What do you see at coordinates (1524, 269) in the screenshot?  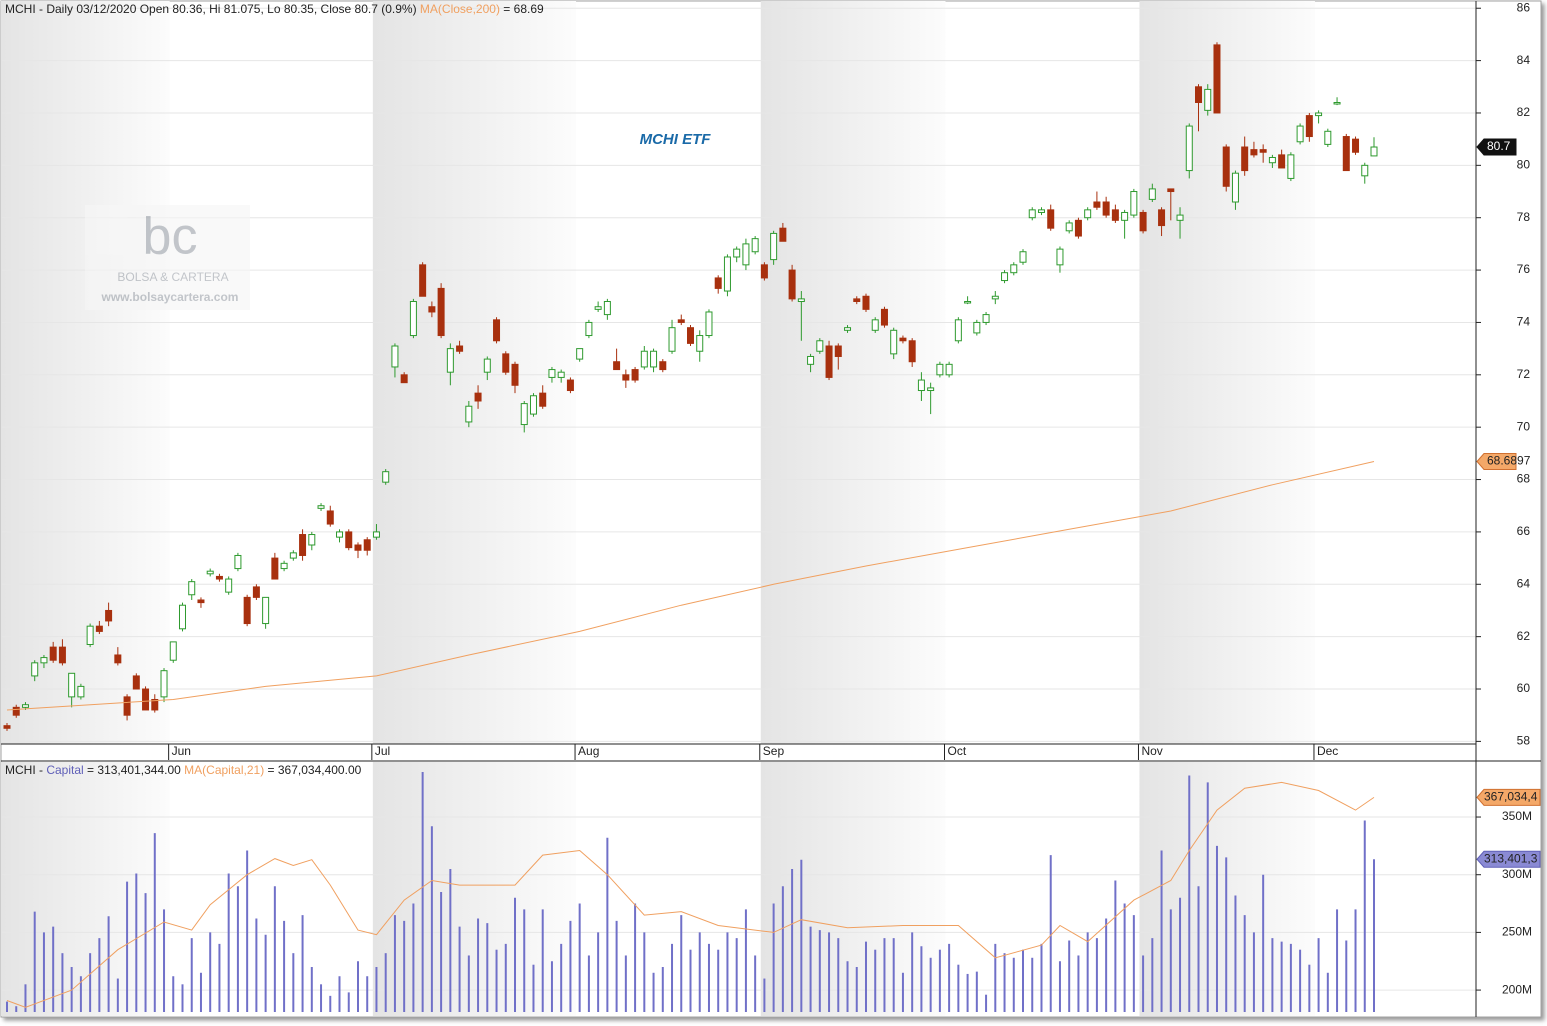 I see `y-tick-label: 76` at bounding box center [1524, 269].